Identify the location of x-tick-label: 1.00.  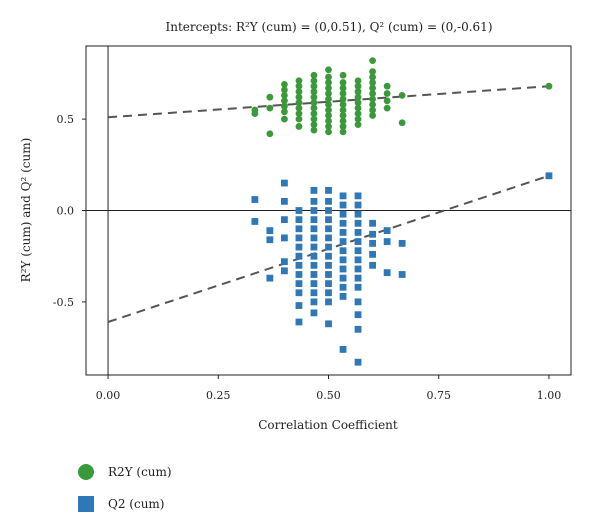
(549, 395).